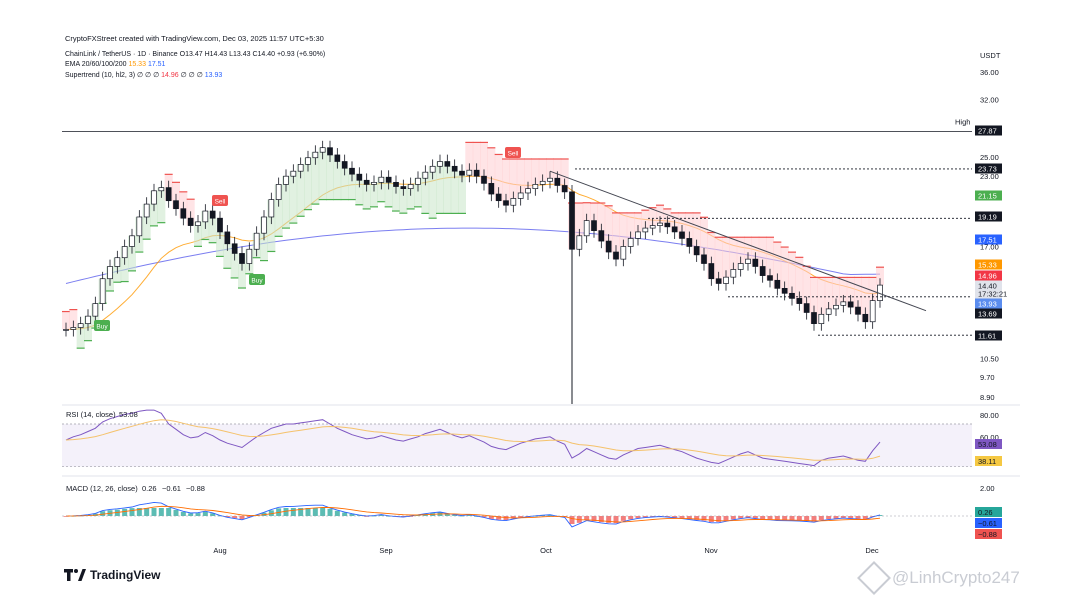 The height and width of the screenshot is (607, 1080). Describe the element at coordinates (473, 438) in the screenshot. I see `rsi-line` at that location.